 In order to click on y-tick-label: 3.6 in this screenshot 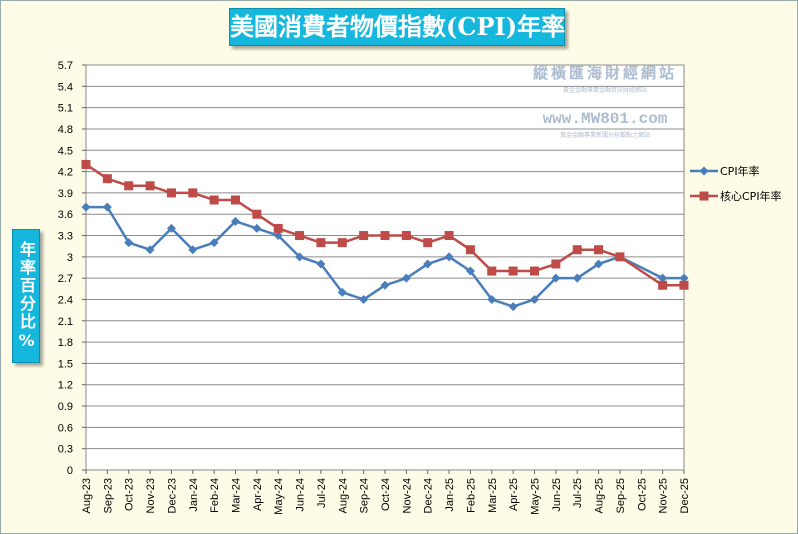, I will do `click(65, 215)`.